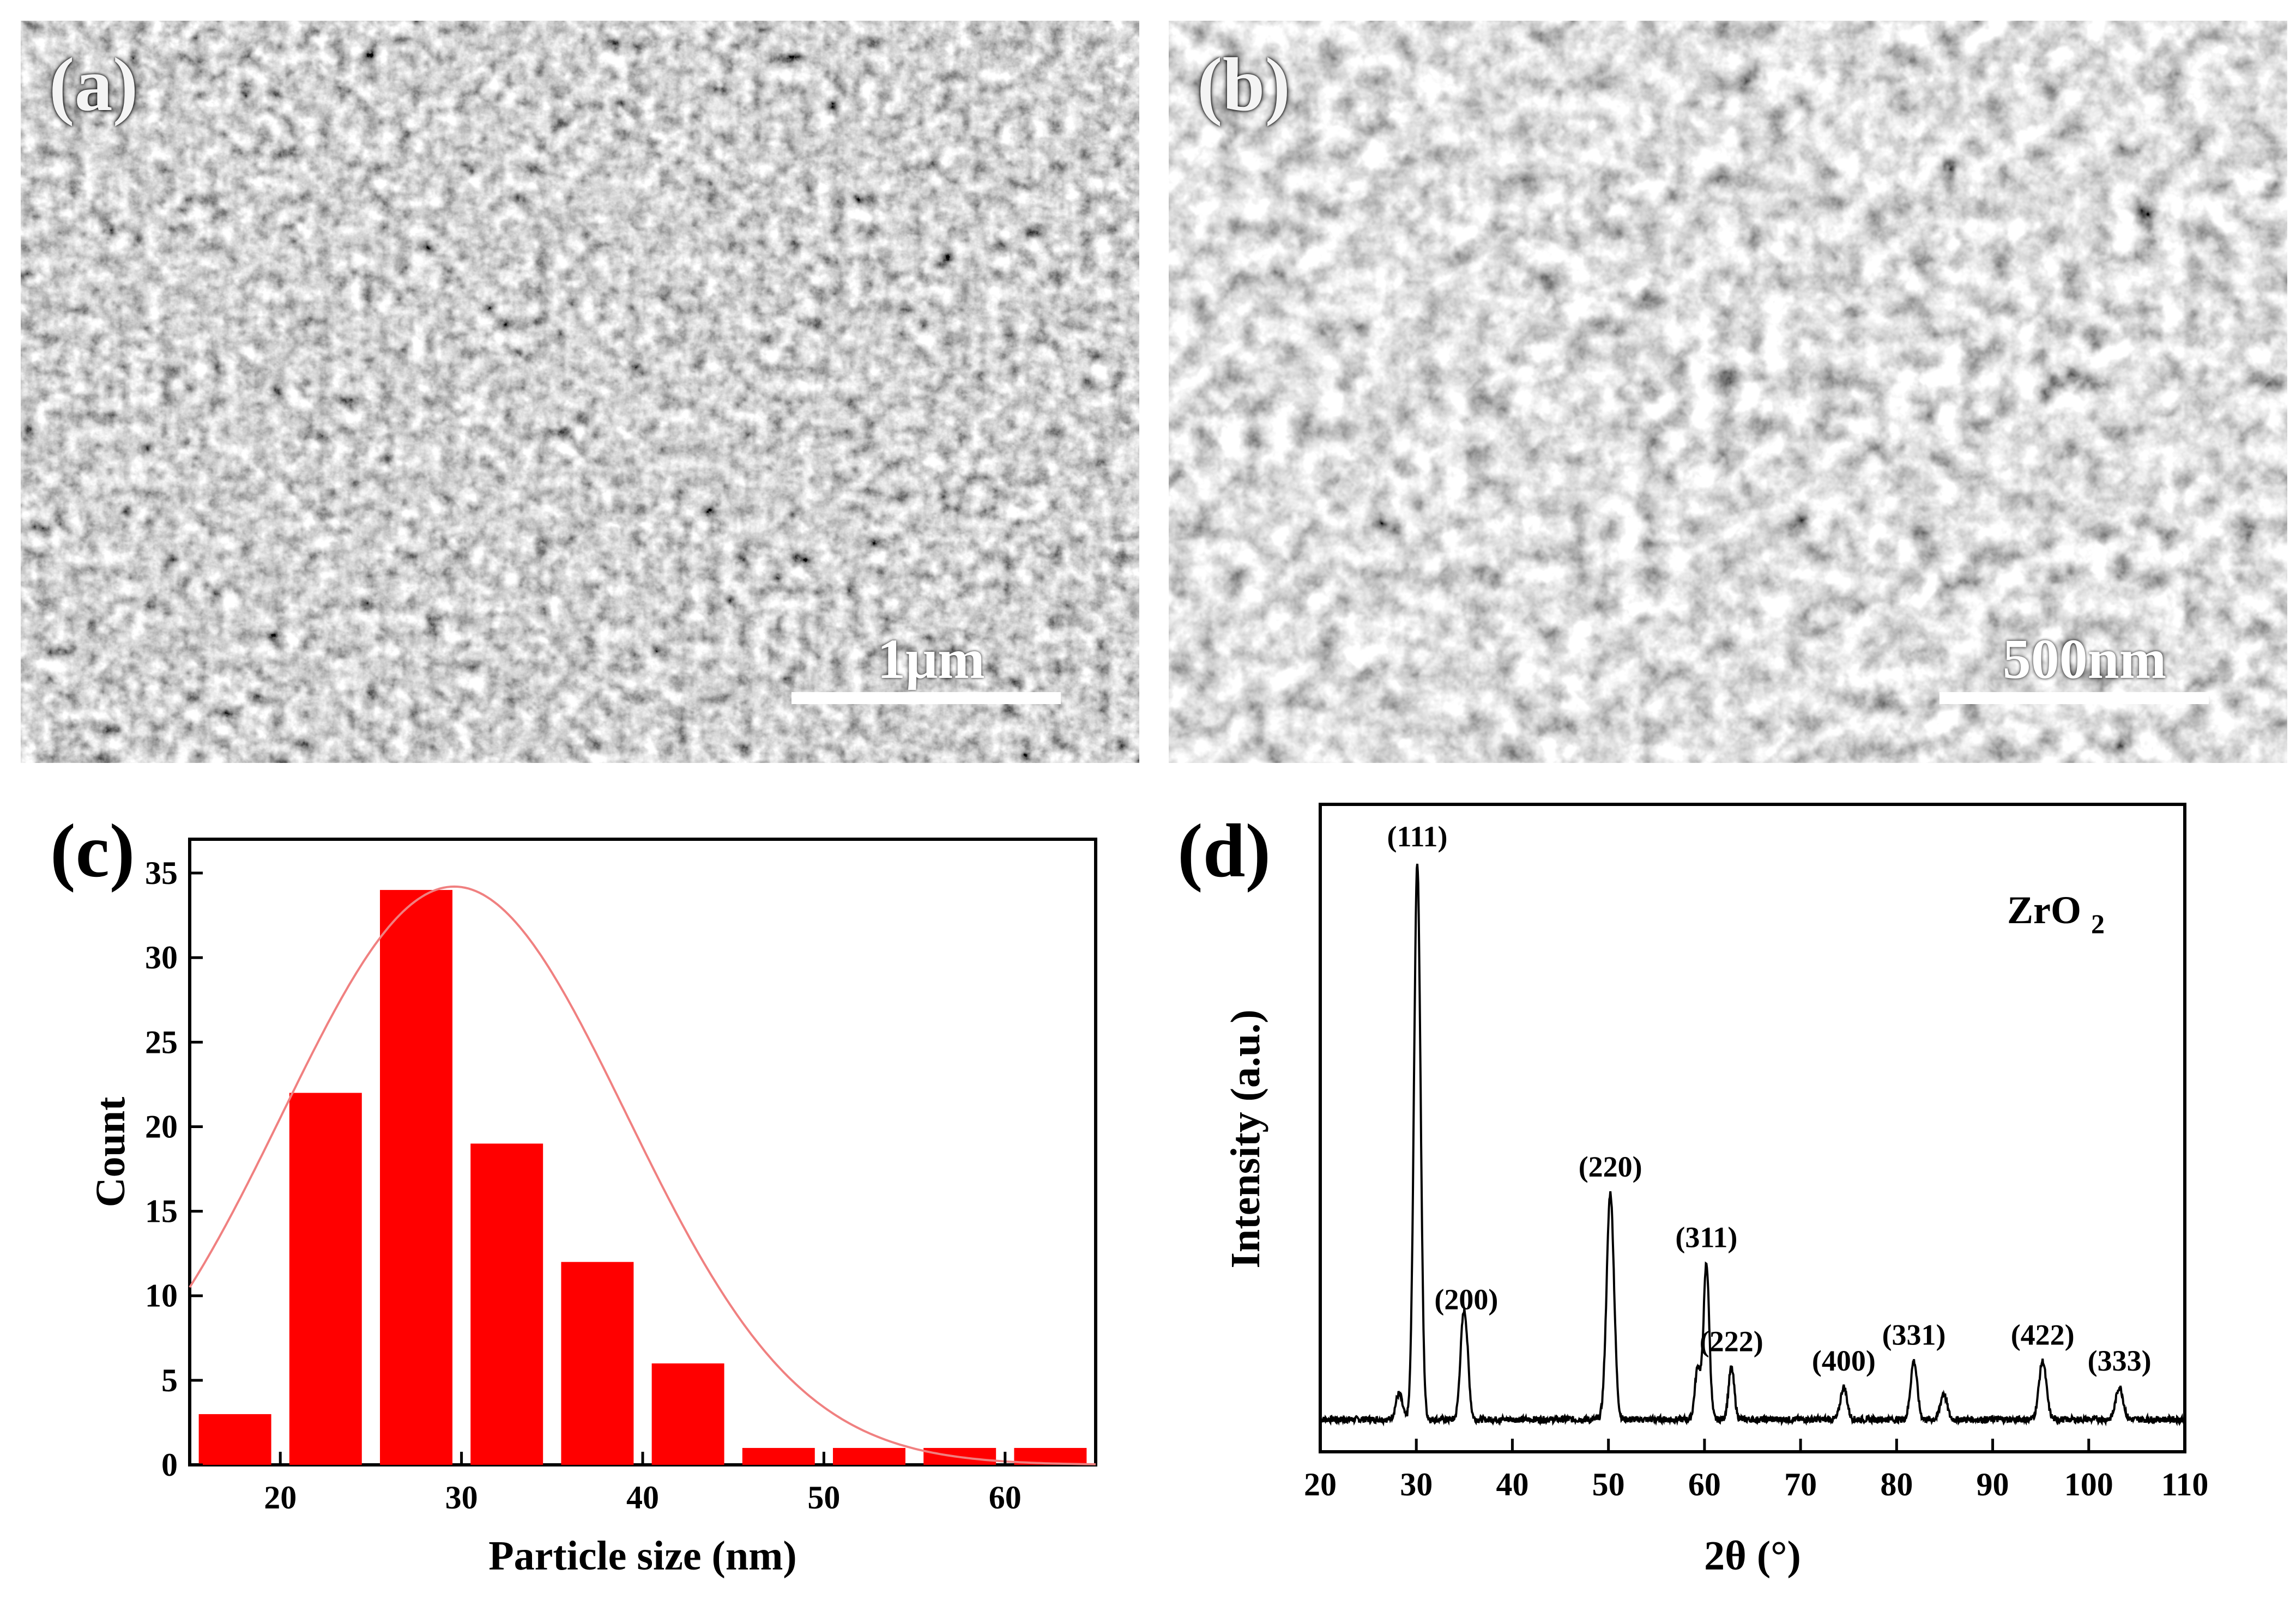 The width and height of the screenshot is (2296, 1600). What do you see at coordinates (111, 1153) in the screenshot?
I see `y-axis-label-c: Count` at bounding box center [111, 1153].